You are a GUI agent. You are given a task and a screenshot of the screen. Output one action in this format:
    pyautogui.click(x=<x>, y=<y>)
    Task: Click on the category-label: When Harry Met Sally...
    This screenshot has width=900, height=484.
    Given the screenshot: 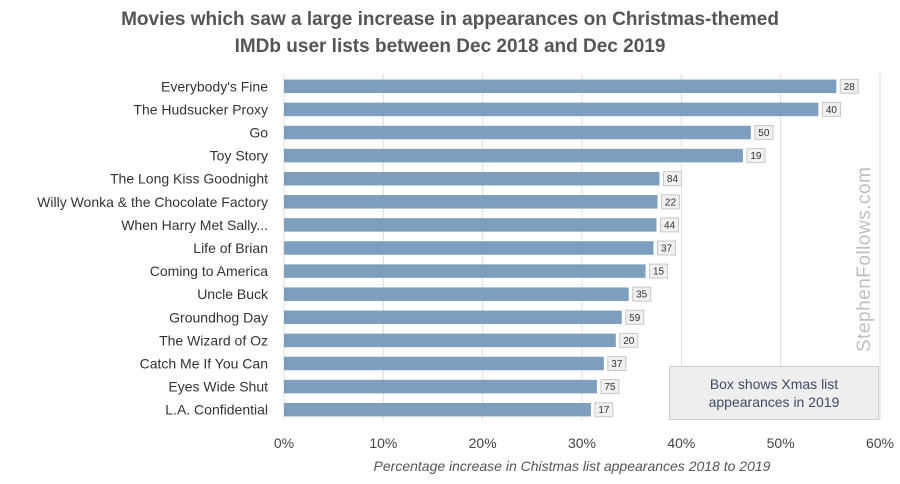 What is the action you would take?
    pyautogui.click(x=194, y=225)
    